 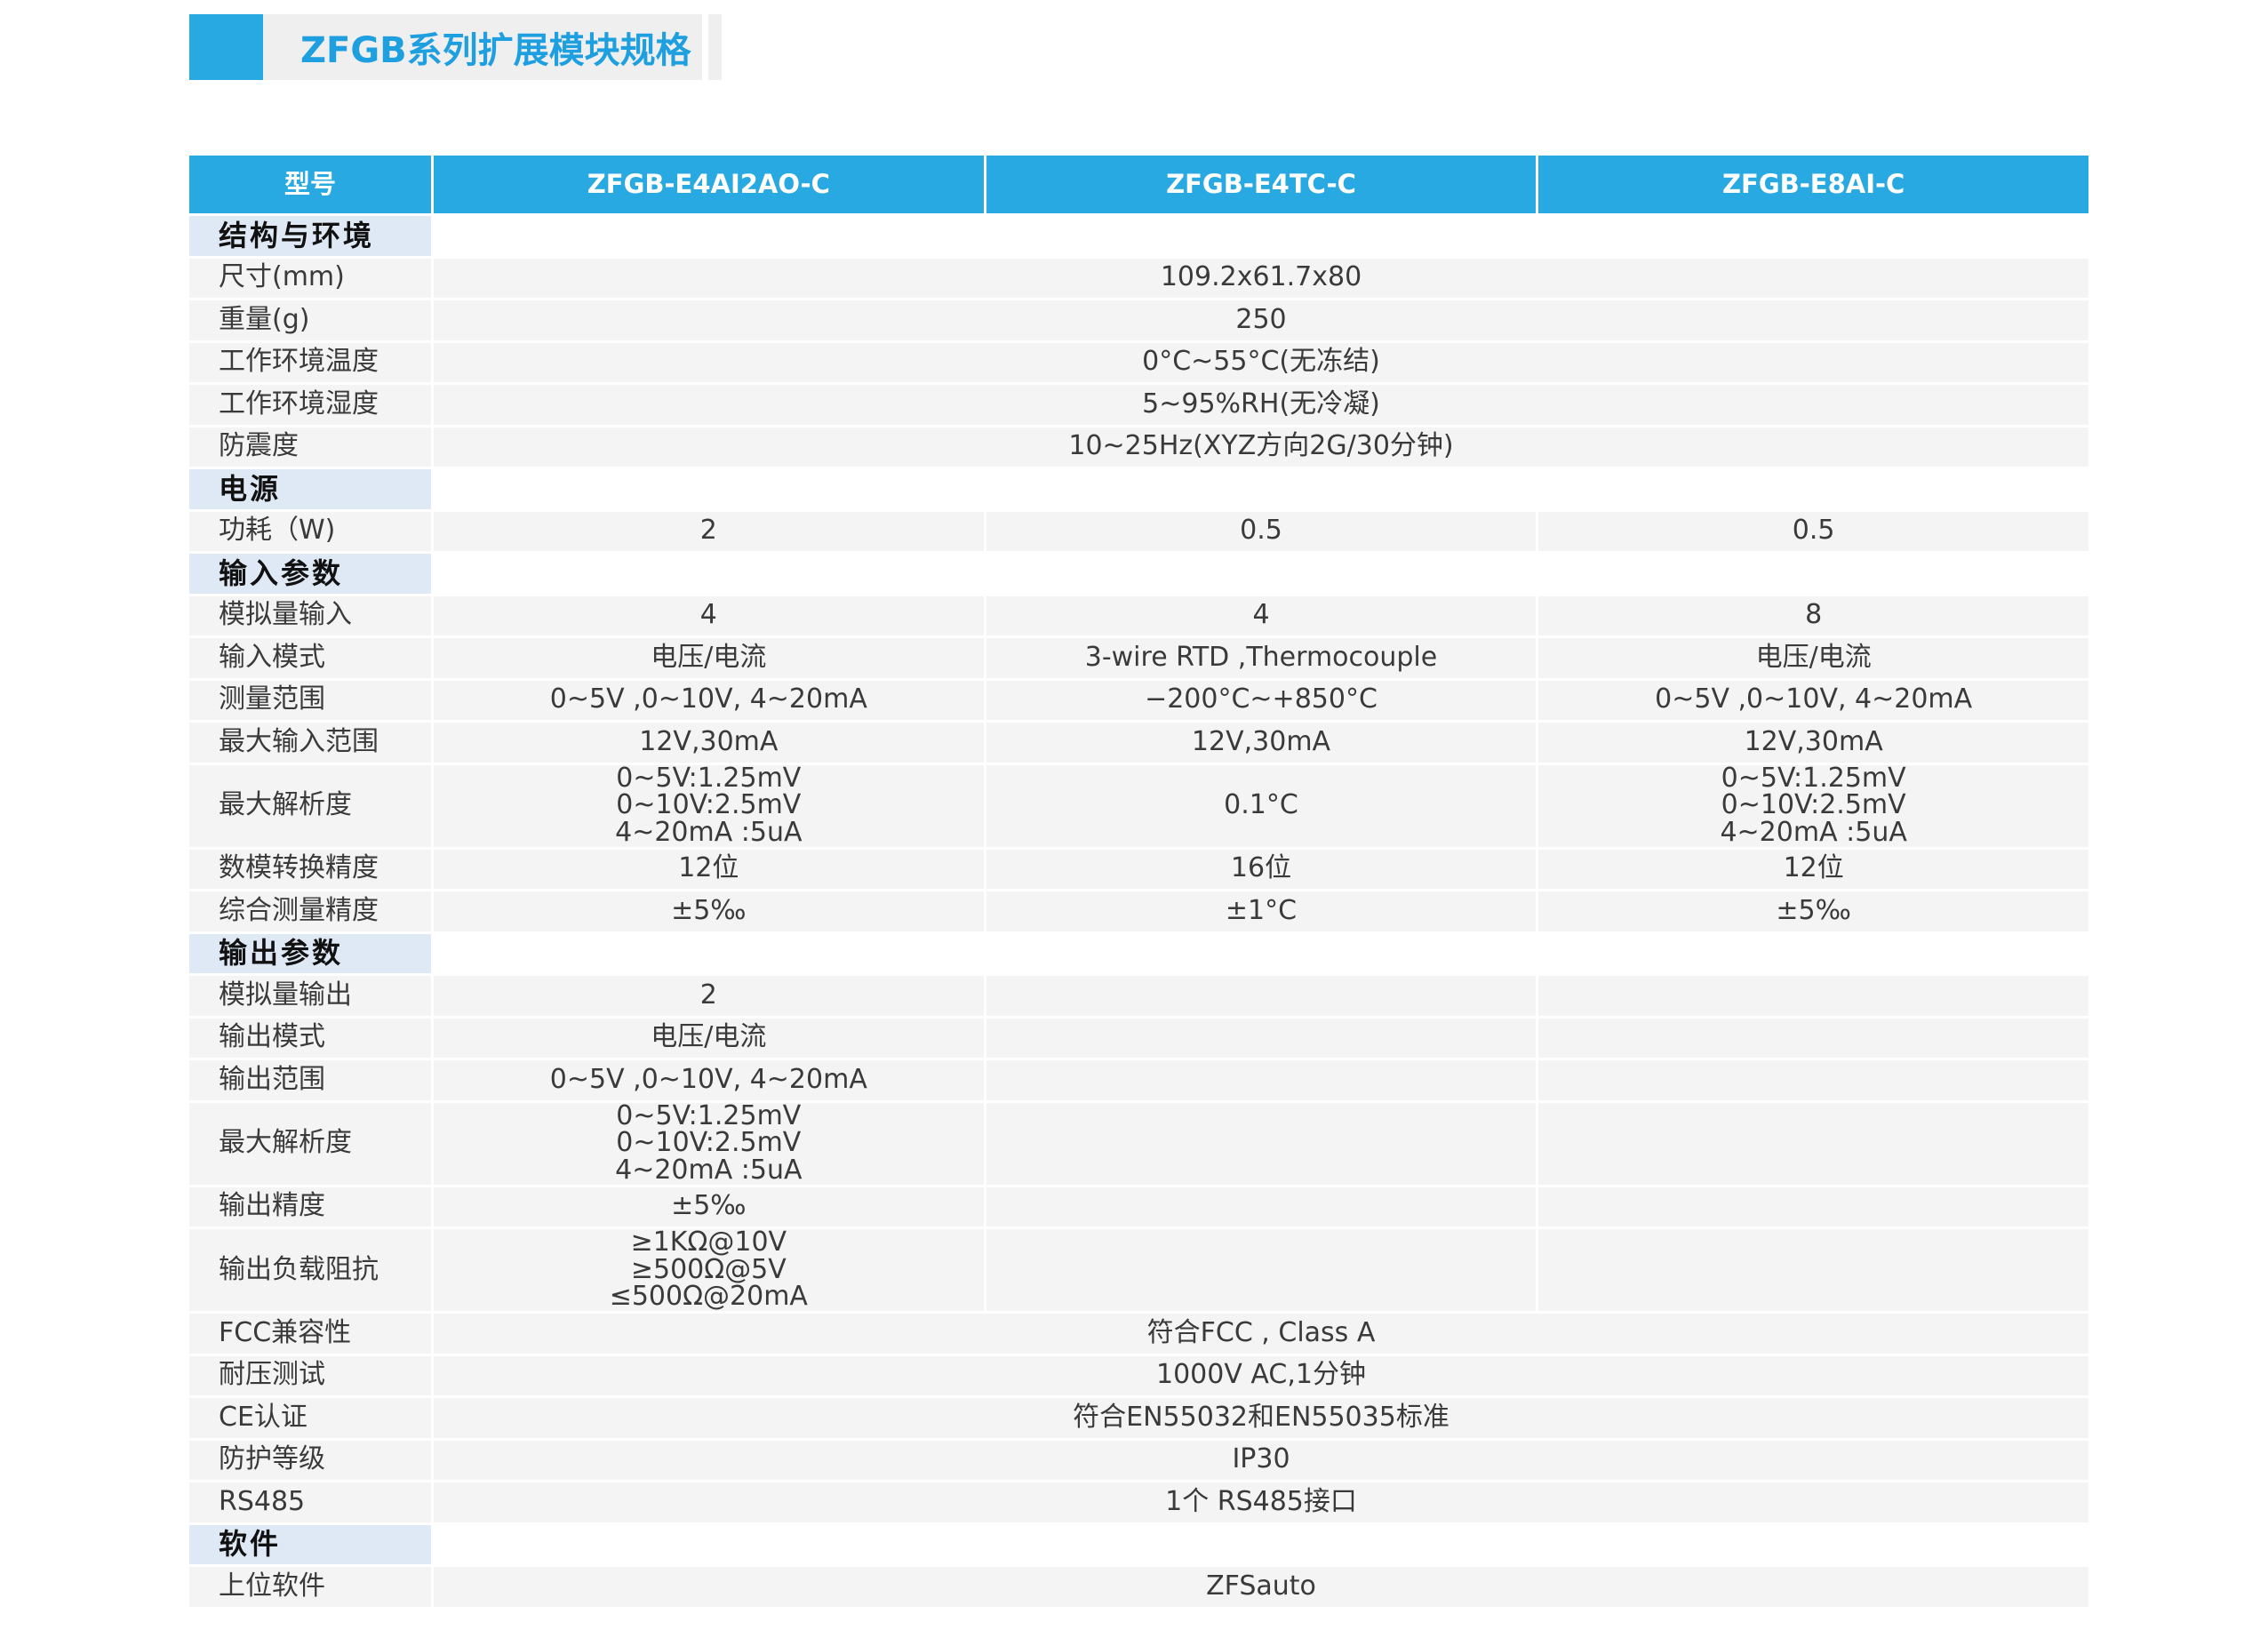 What do you see at coordinates (1261, 659) in the screenshot?
I see `row-value: 3-wire RTD ,Thermocouple` at bounding box center [1261, 659].